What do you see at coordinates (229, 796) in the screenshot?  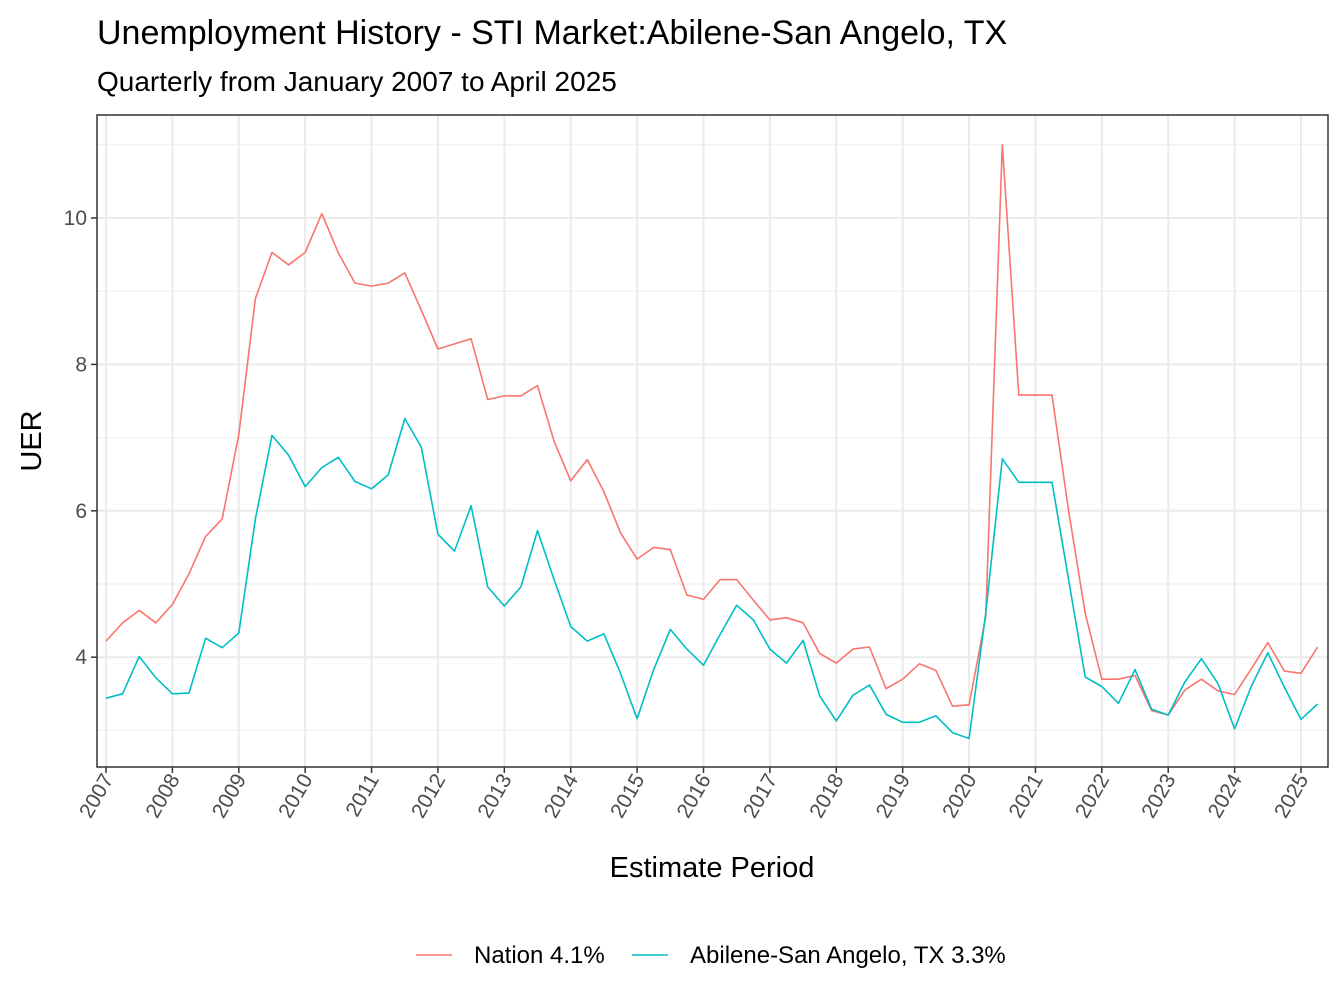 I see `x-tick-label: 2009` at bounding box center [229, 796].